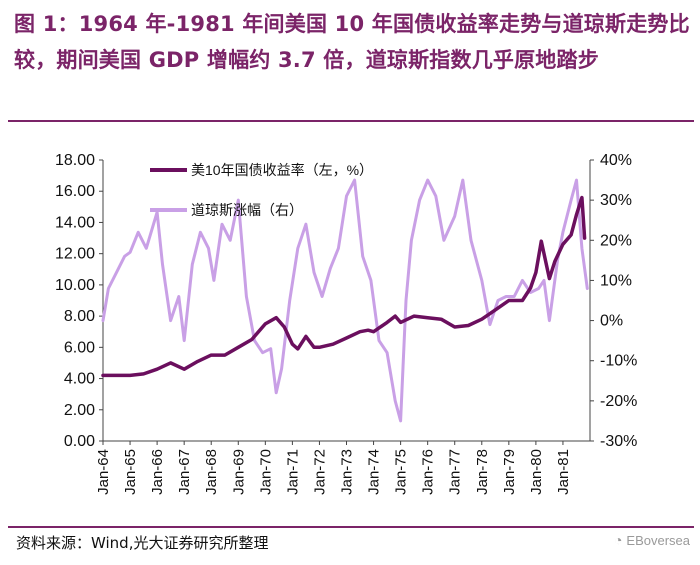 The width and height of the screenshot is (700, 565). I want to click on x-tick-label: Jan-77, so click(455, 472).